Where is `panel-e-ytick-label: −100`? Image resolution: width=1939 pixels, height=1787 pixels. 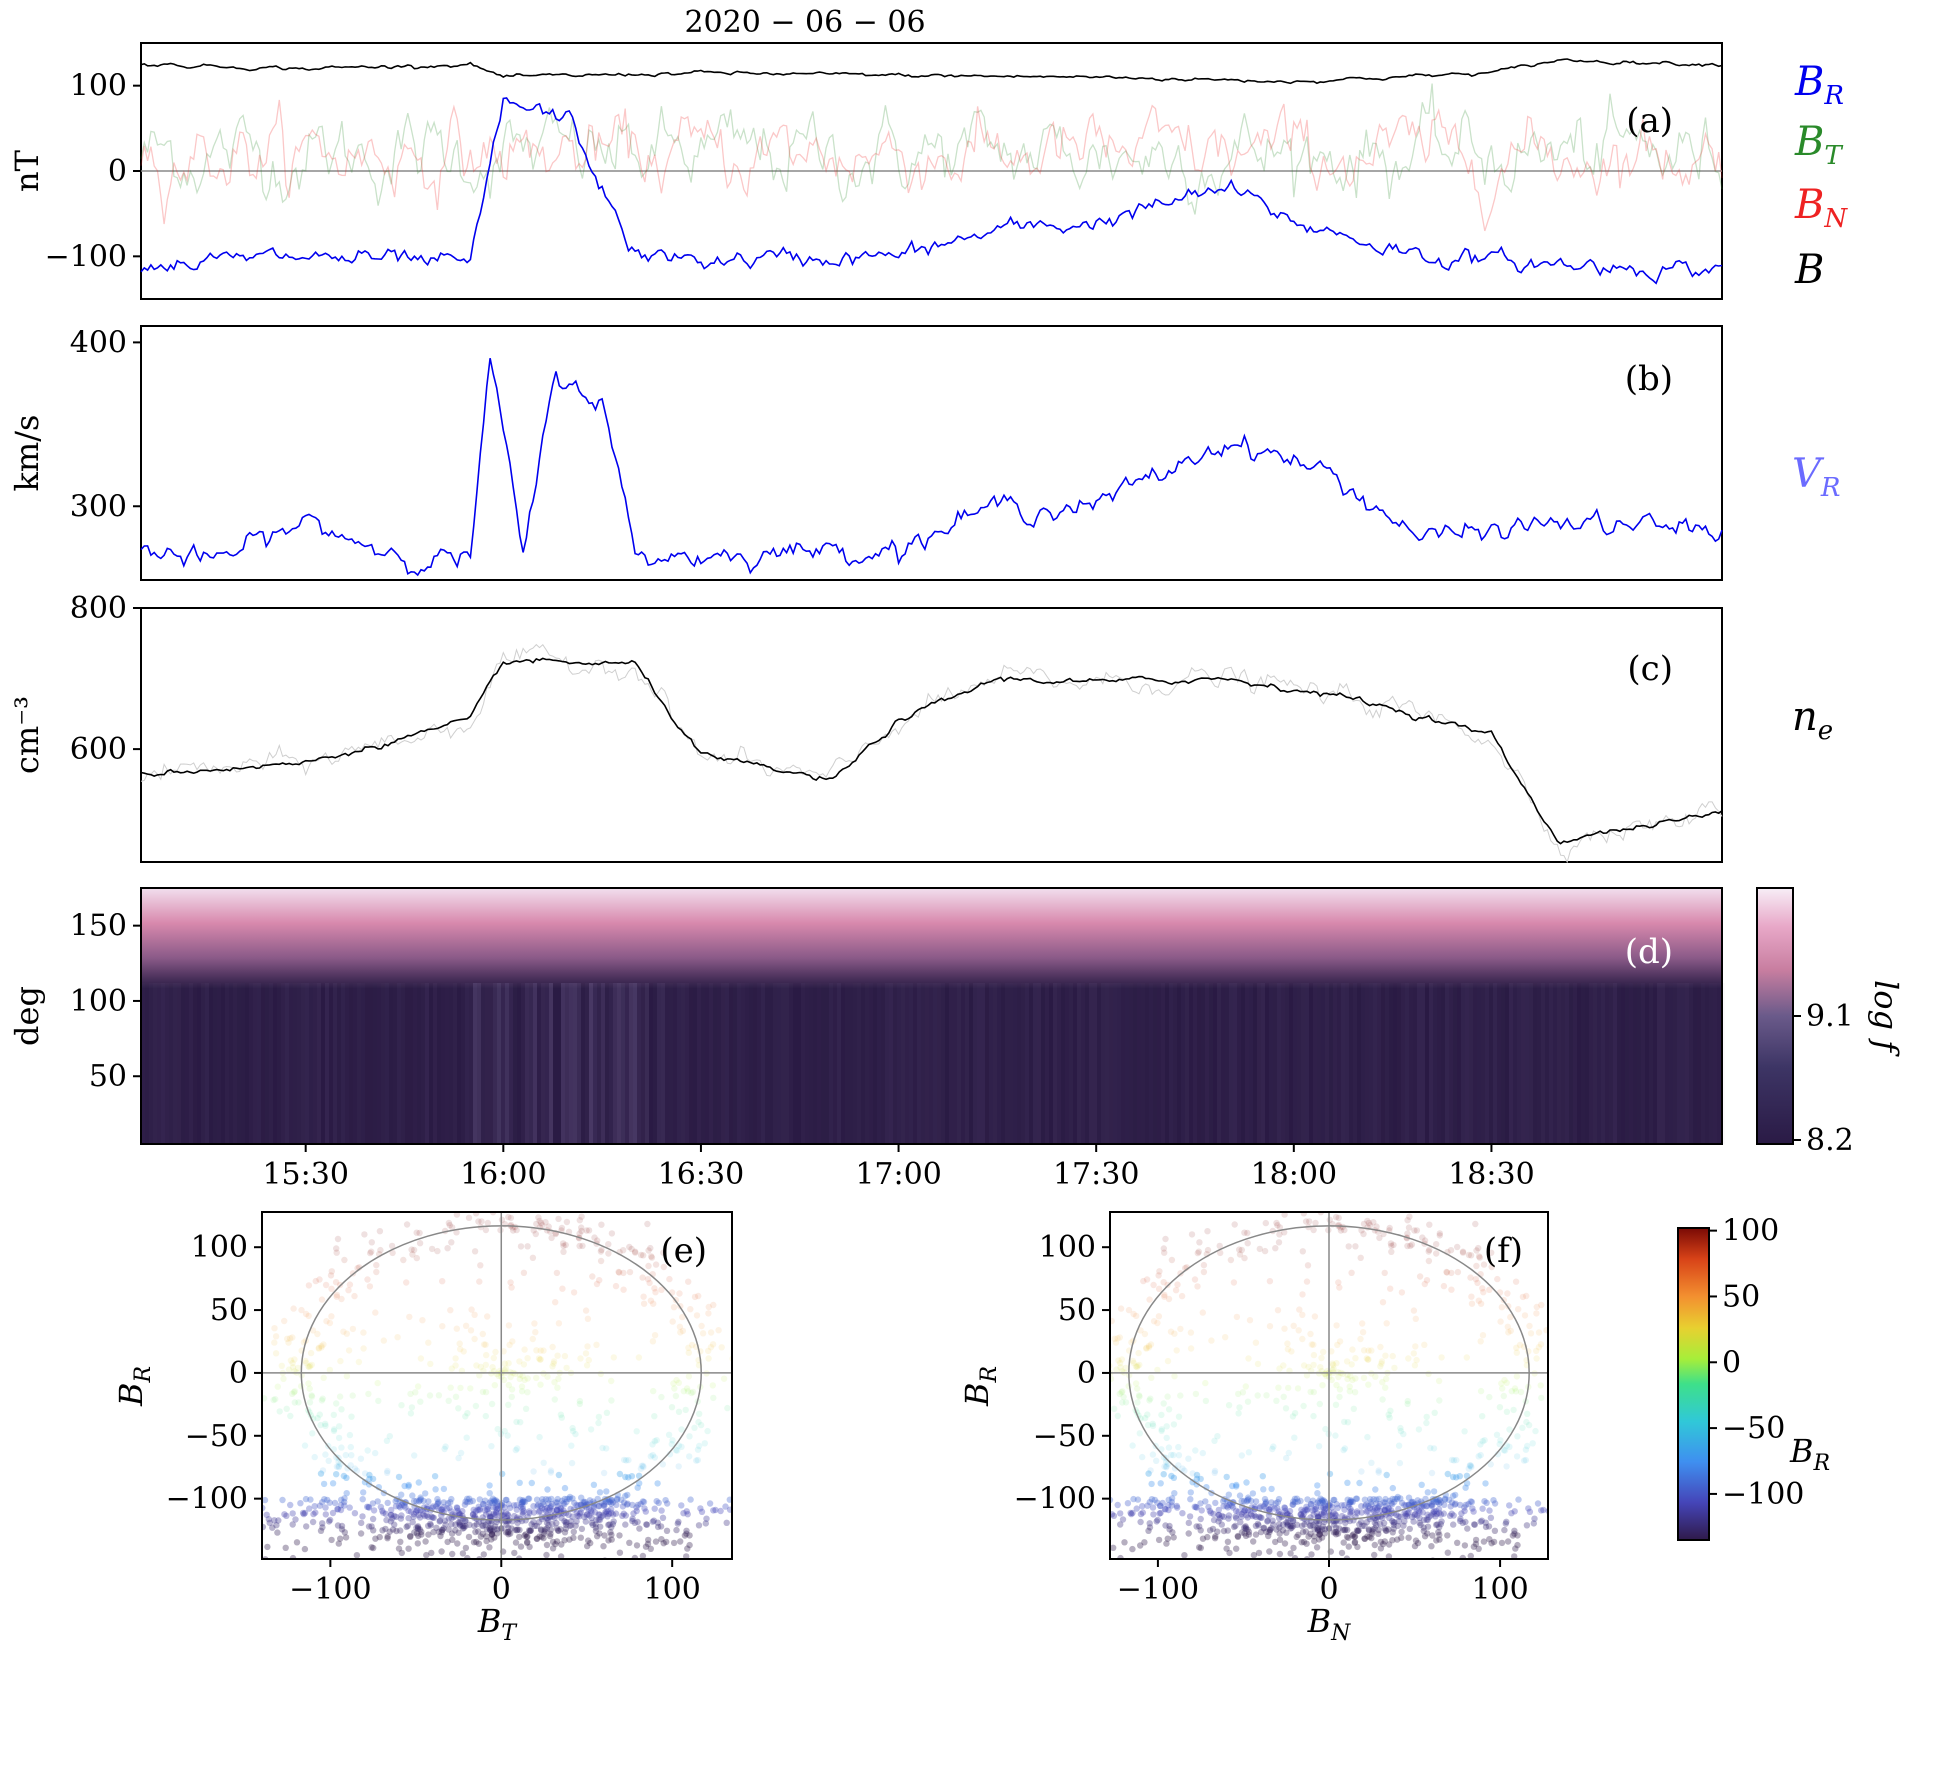
panel-e-ytick-label: −100 is located at coordinates (207, 1499).